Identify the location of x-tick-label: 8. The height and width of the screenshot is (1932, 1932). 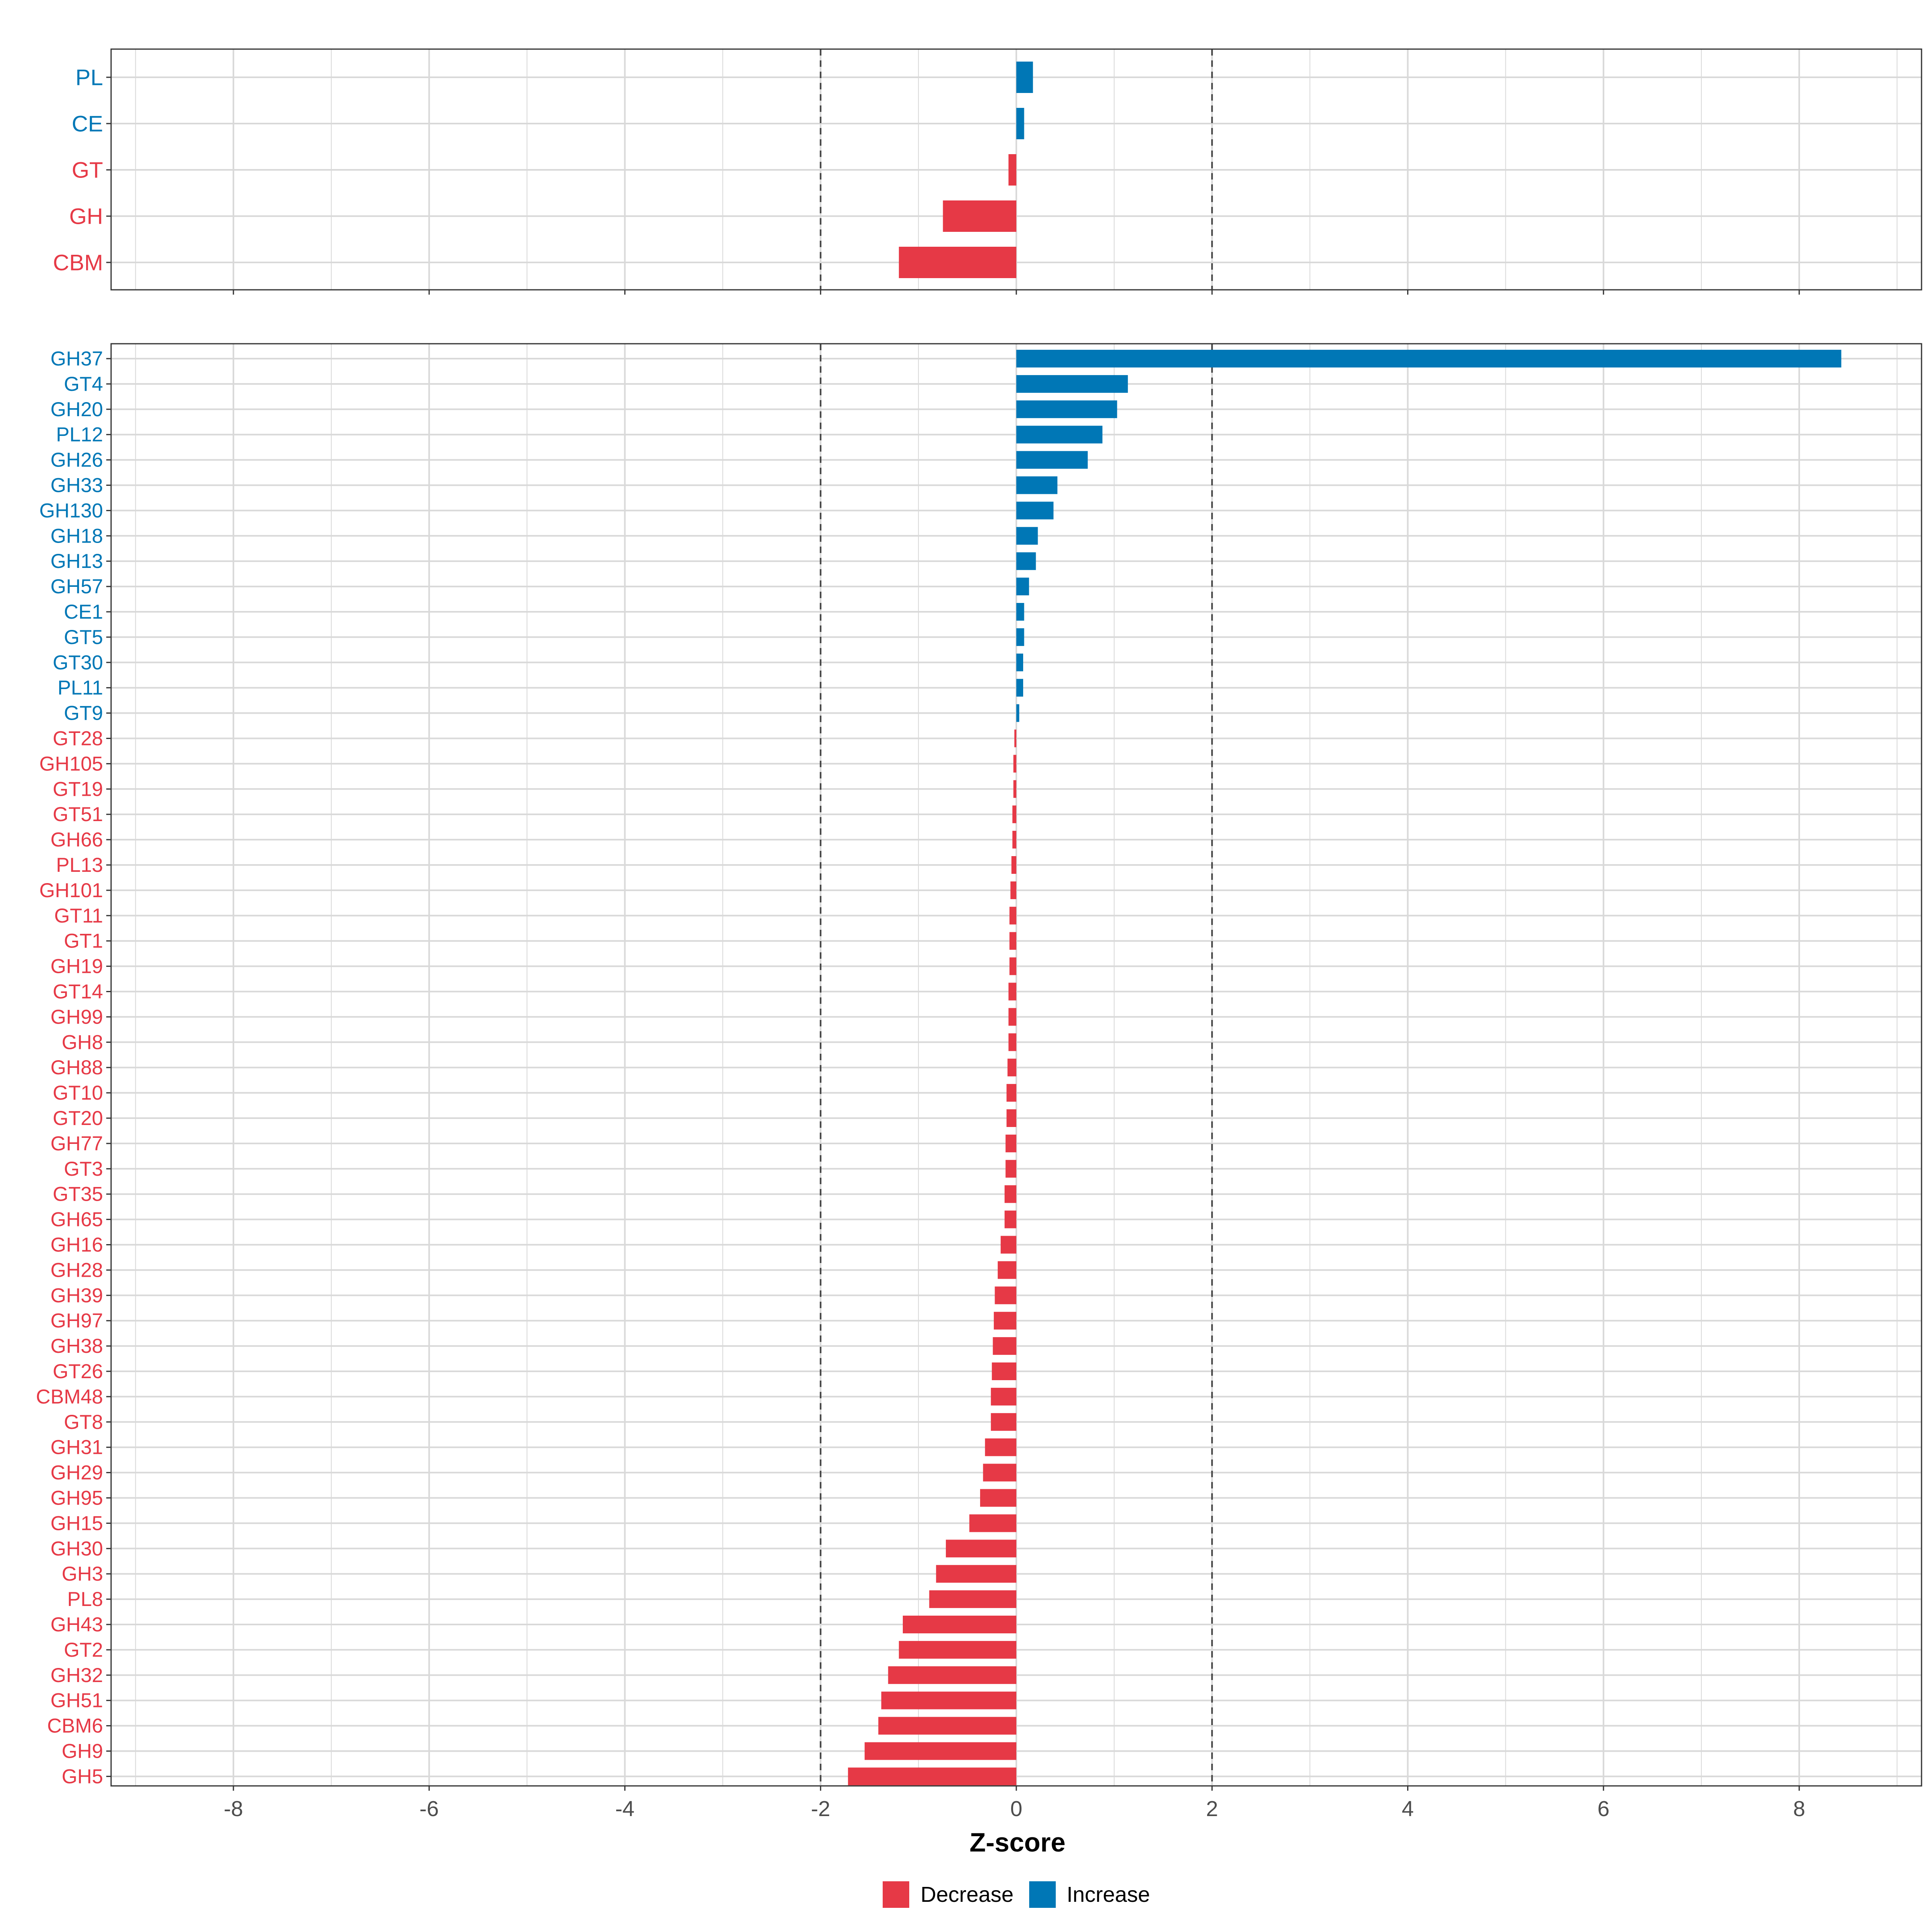
(1799, 1809).